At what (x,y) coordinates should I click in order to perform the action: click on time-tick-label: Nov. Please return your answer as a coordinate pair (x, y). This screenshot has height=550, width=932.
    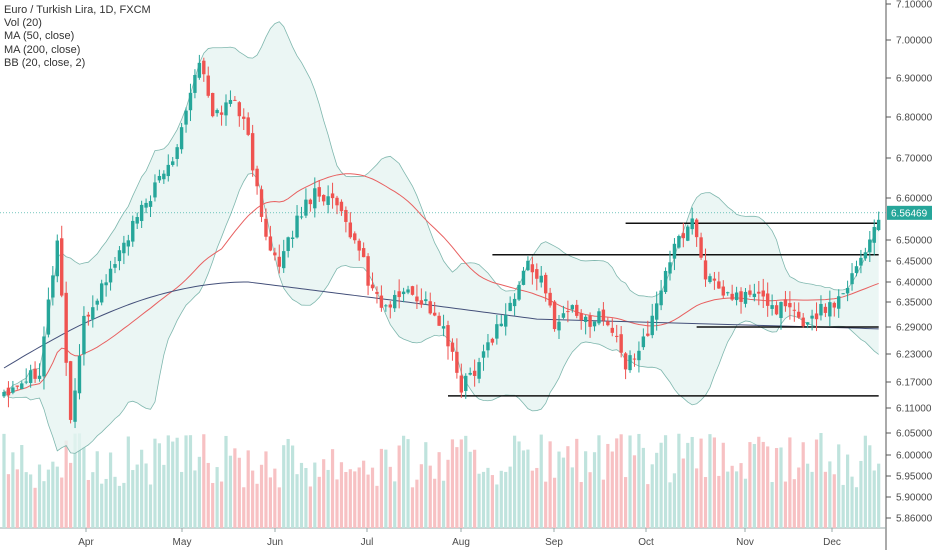
    Looking at the image, I should click on (745, 542).